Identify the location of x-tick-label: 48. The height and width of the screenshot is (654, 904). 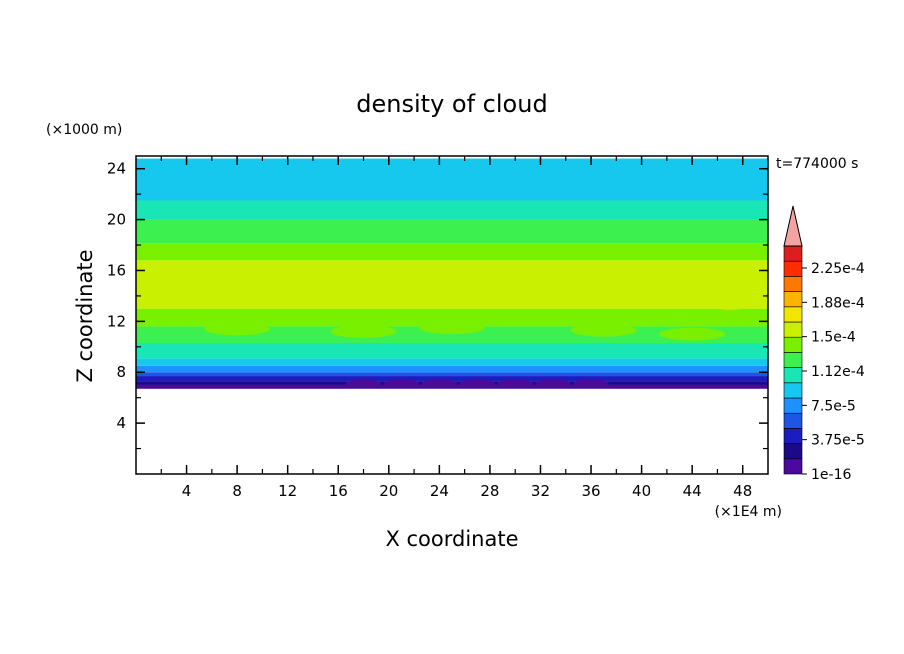
(742, 491).